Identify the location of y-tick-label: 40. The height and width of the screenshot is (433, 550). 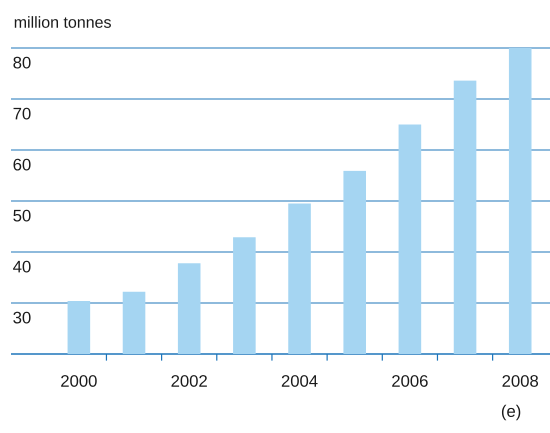
(22, 266).